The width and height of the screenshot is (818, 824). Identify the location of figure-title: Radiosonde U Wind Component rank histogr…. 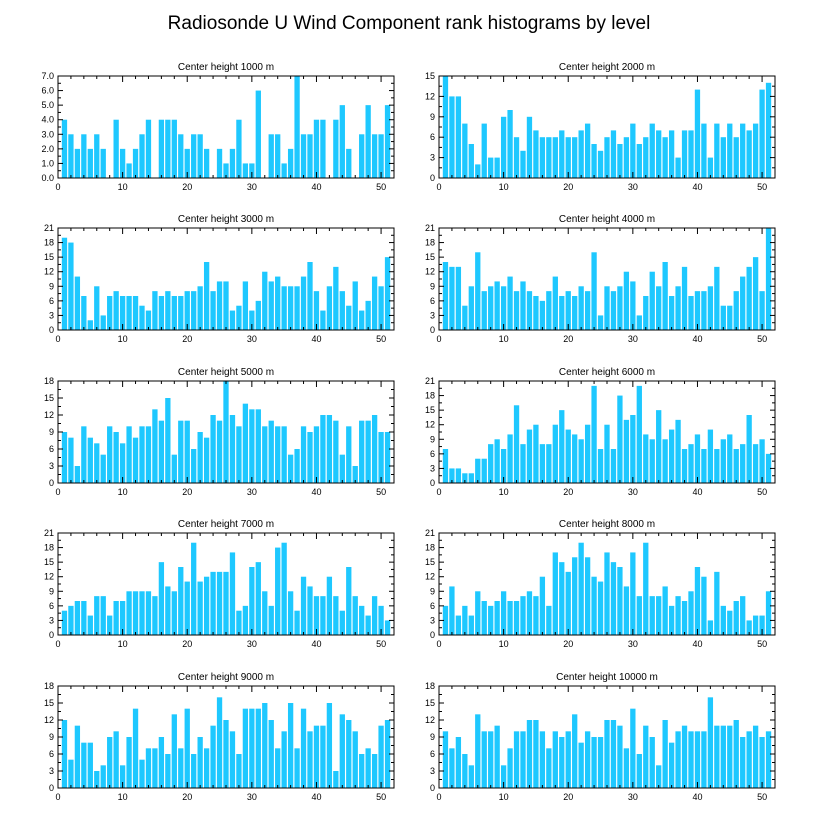
(409, 23).